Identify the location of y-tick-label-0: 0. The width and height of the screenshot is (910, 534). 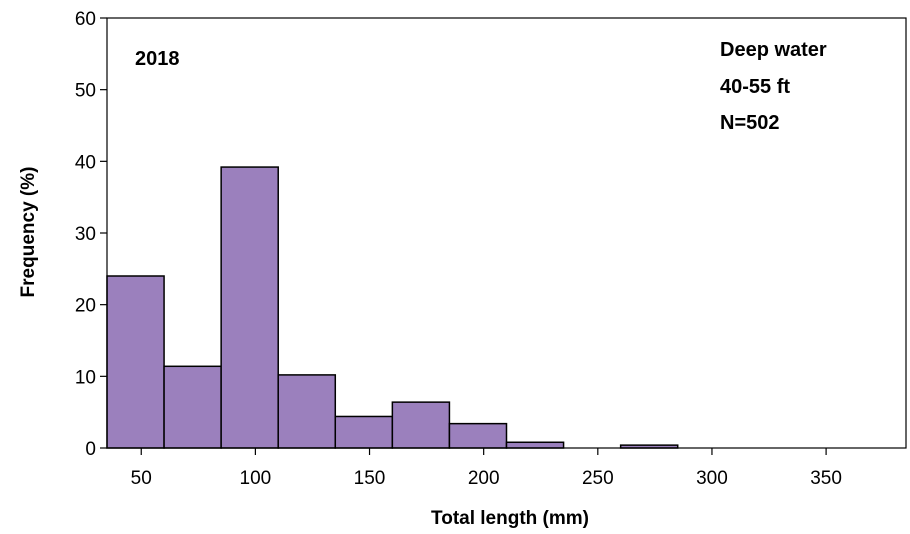
(90, 449).